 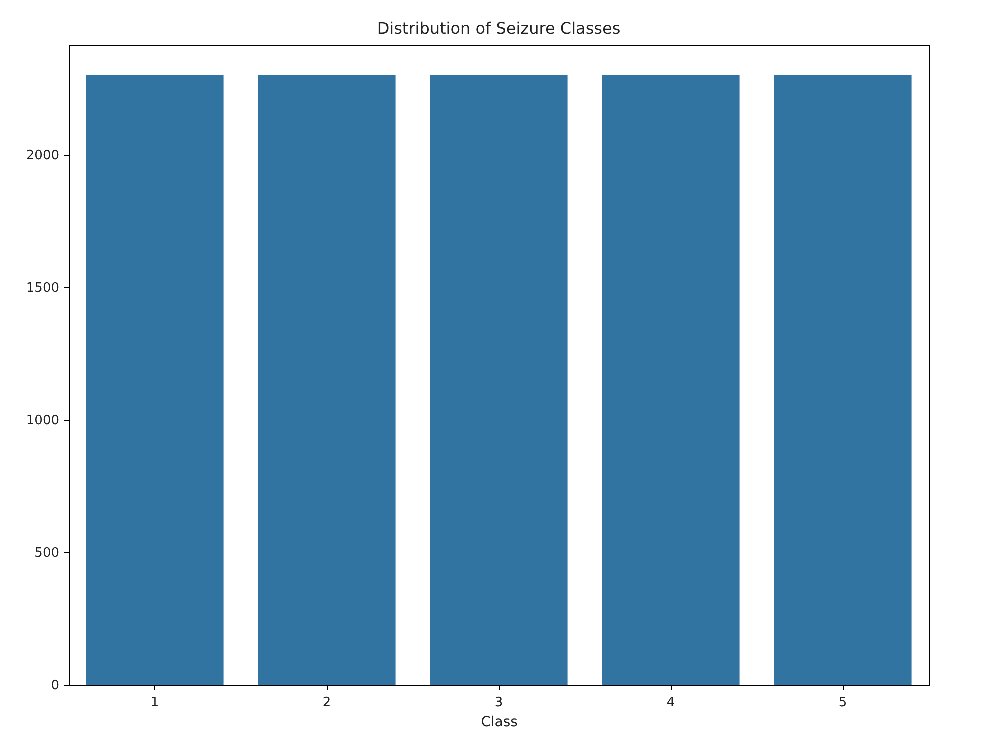 I want to click on y-tick-label: 1500, so click(x=43, y=288).